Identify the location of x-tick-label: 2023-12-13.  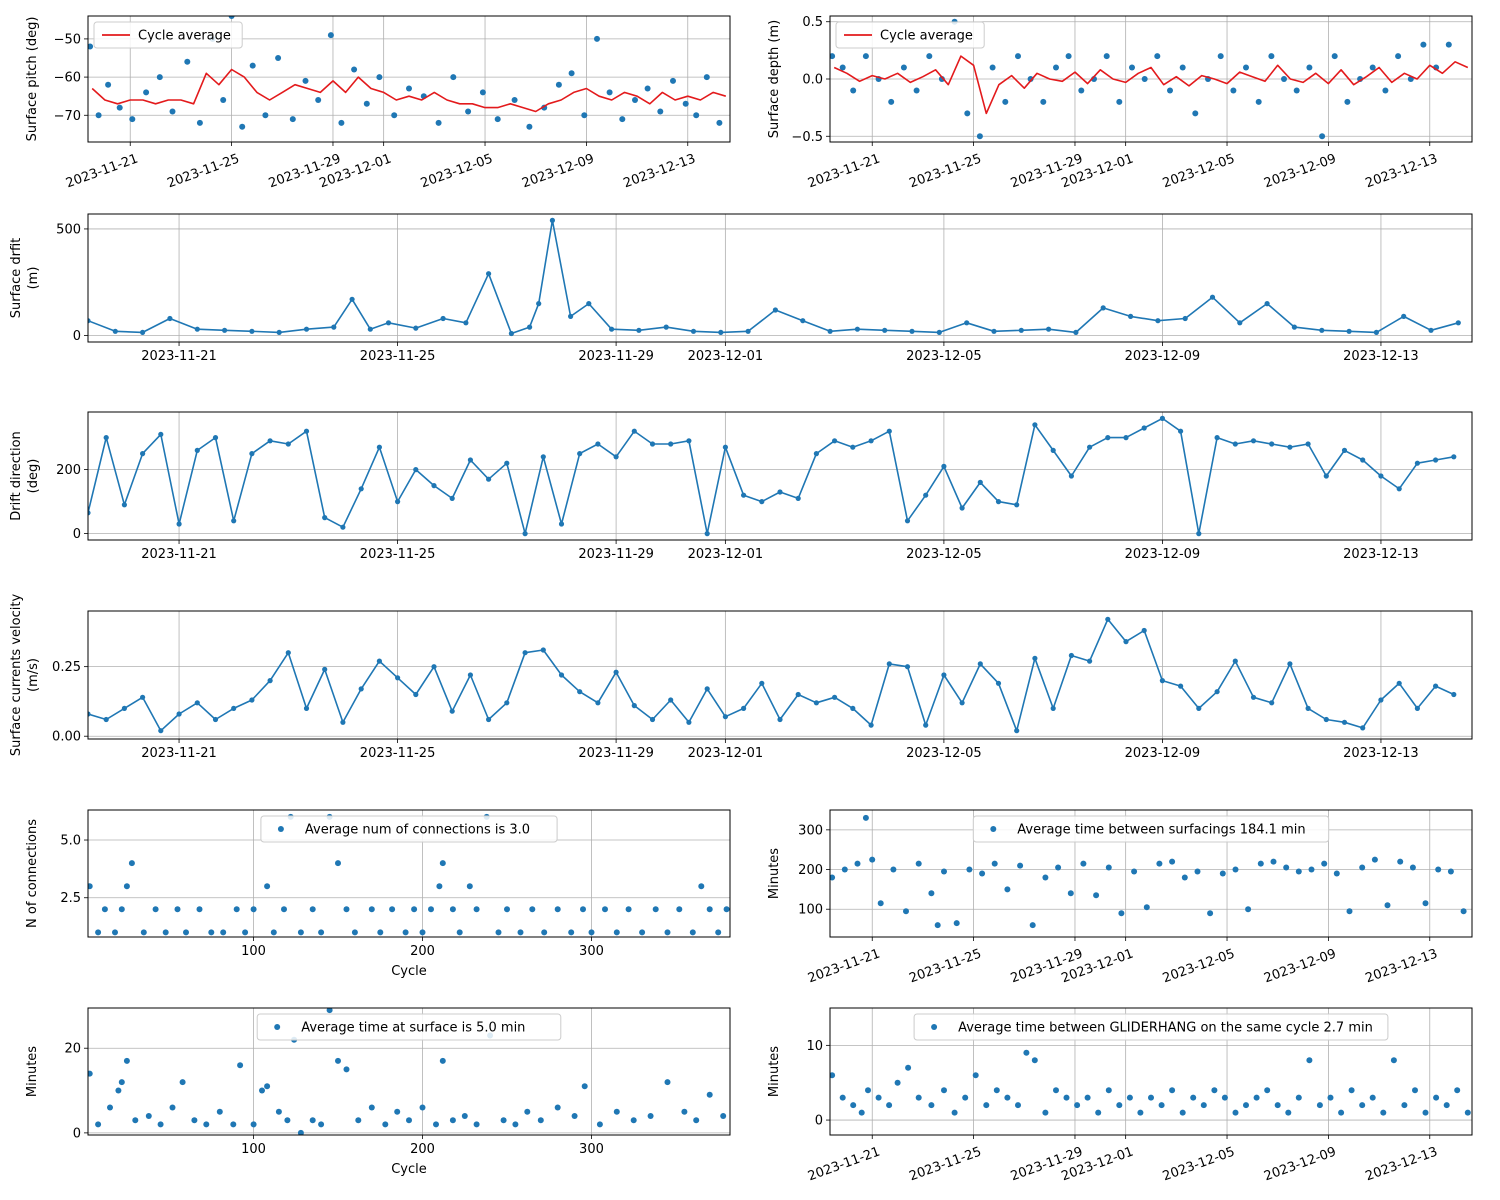
(660, 171).